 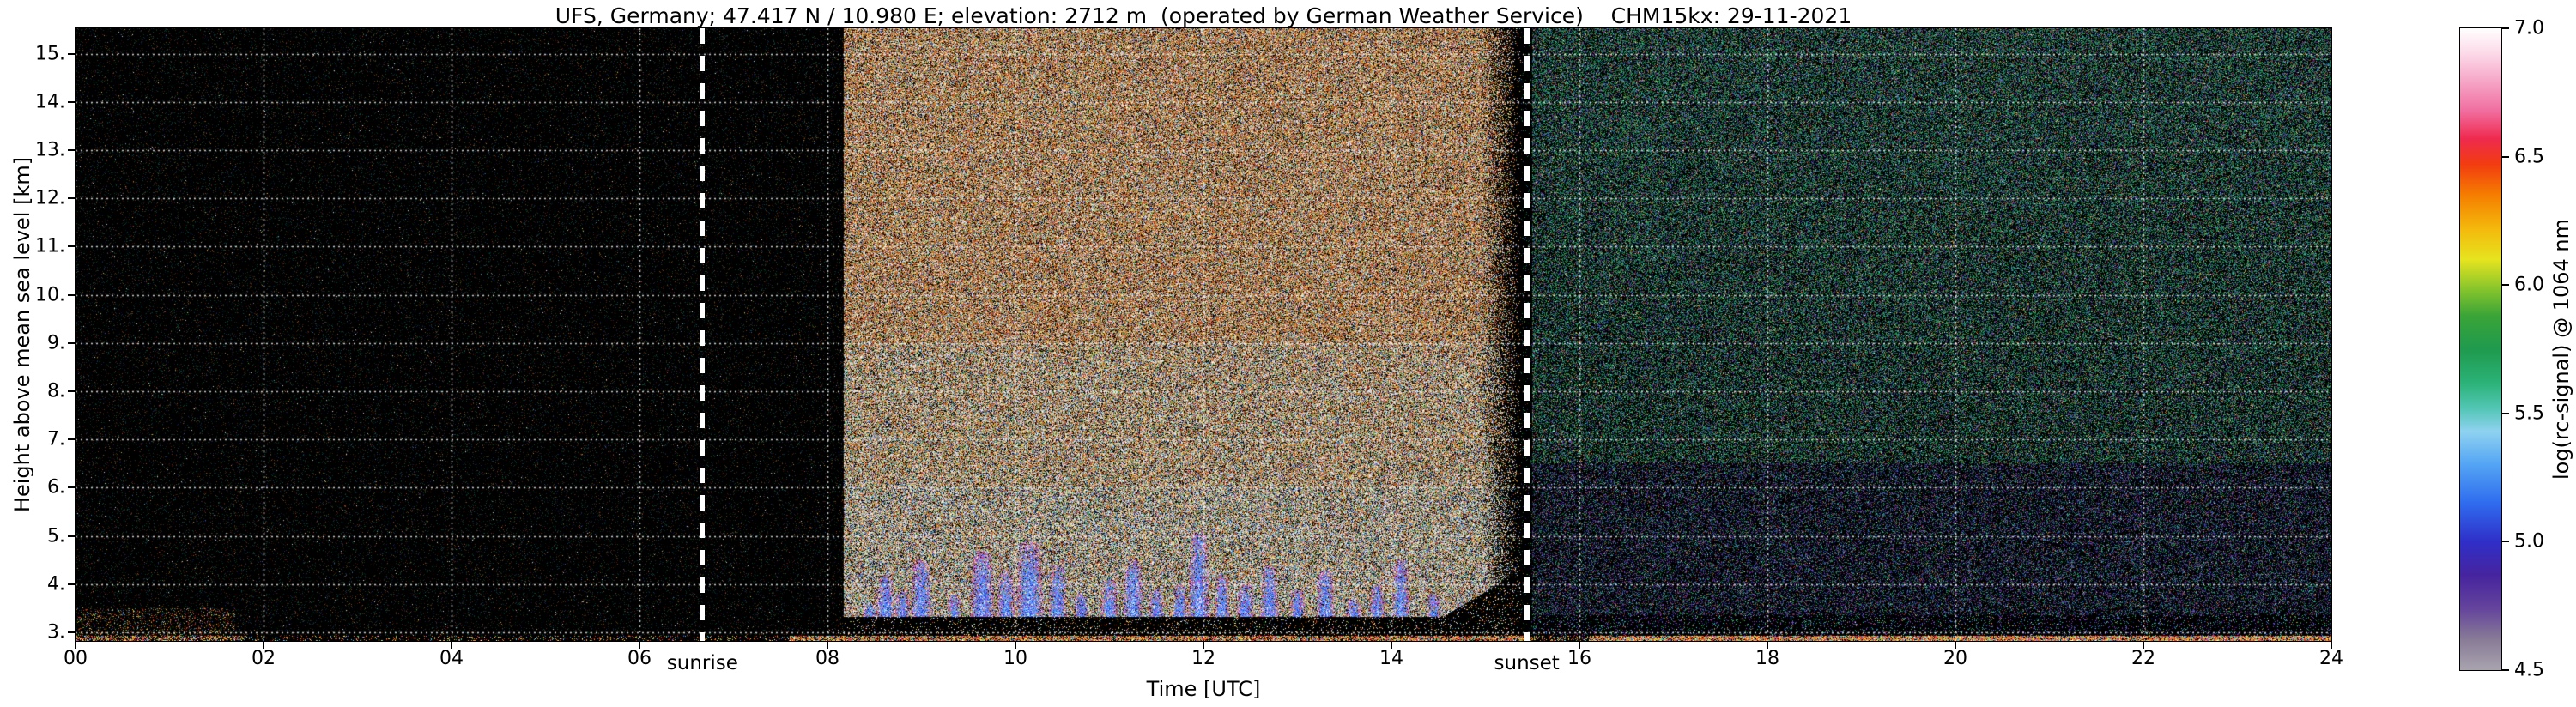 I want to click on colorbar-tick-label: 7.0, so click(x=2529, y=28).